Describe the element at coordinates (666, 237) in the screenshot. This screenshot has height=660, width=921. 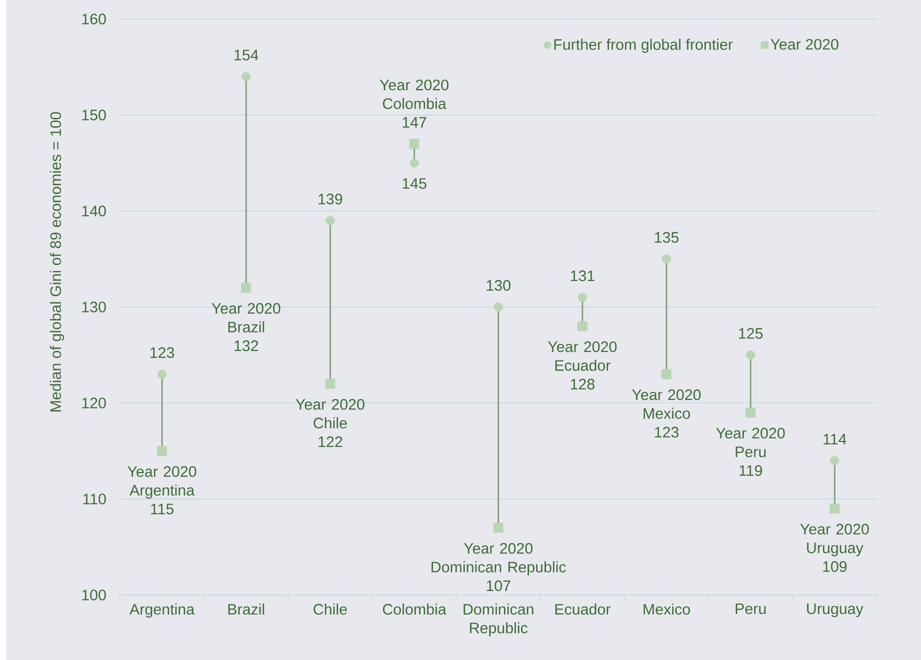
I see `data-label: 135` at that location.